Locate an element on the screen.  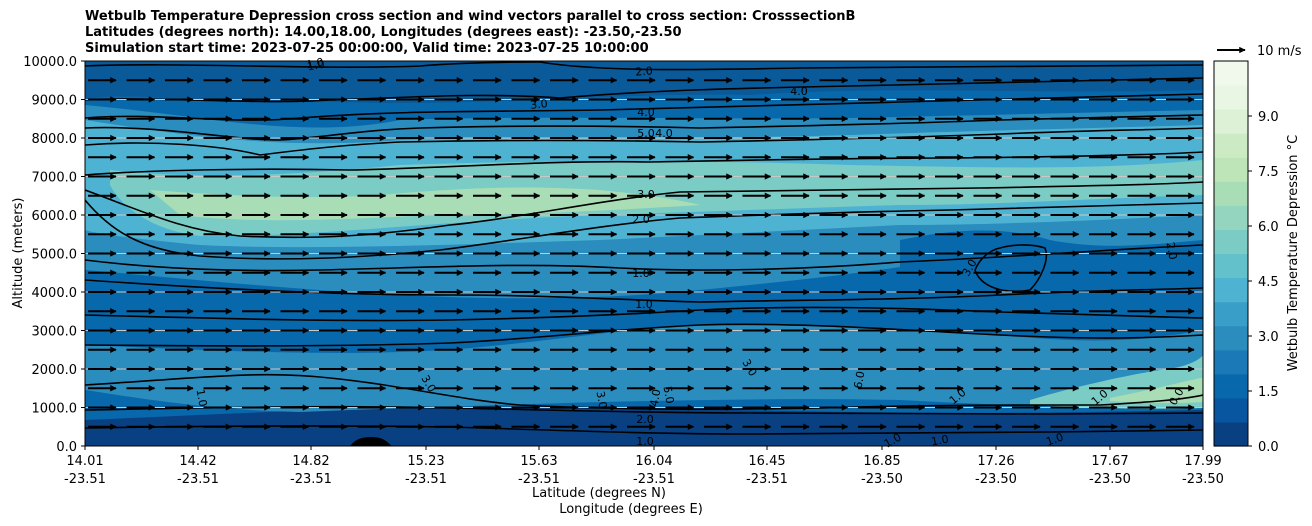
band-right-dry is located at coordinates (1051, 282).